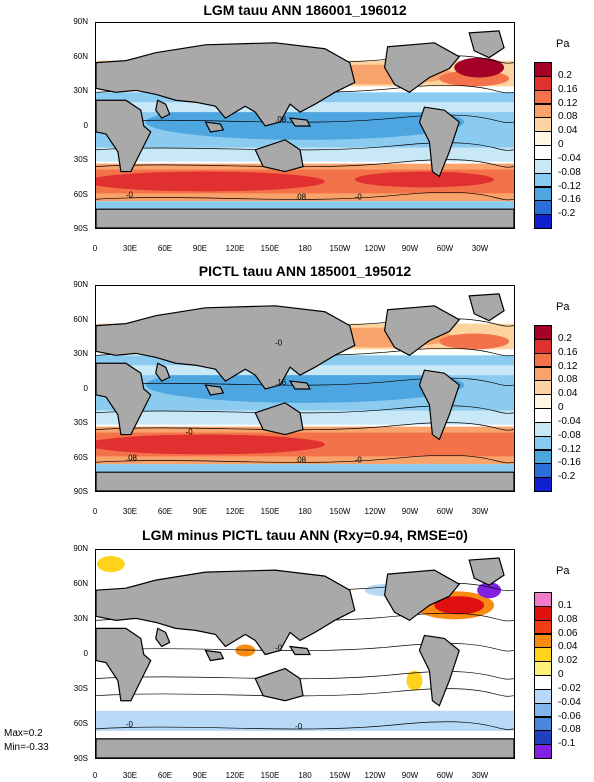  What do you see at coordinates (569, 421) in the screenshot?
I see `colorbar-label: -0.04` at bounding box center [569, 421].